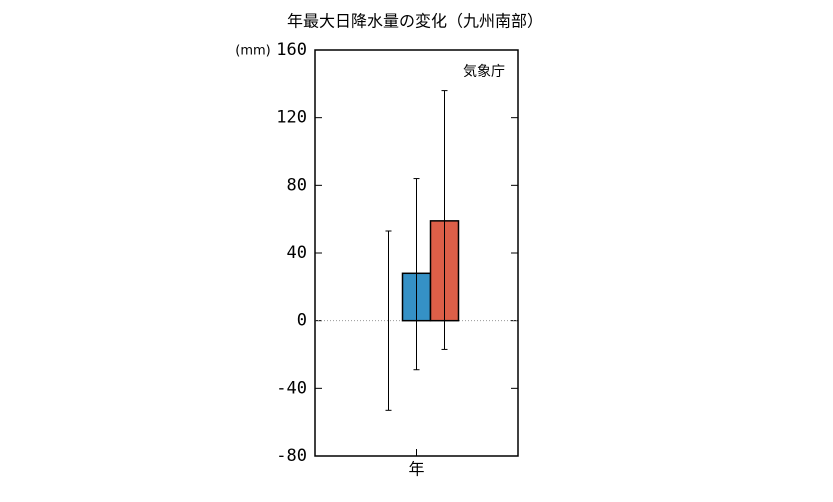  I want to click on y-tick-label: -80, so click(291, 456).